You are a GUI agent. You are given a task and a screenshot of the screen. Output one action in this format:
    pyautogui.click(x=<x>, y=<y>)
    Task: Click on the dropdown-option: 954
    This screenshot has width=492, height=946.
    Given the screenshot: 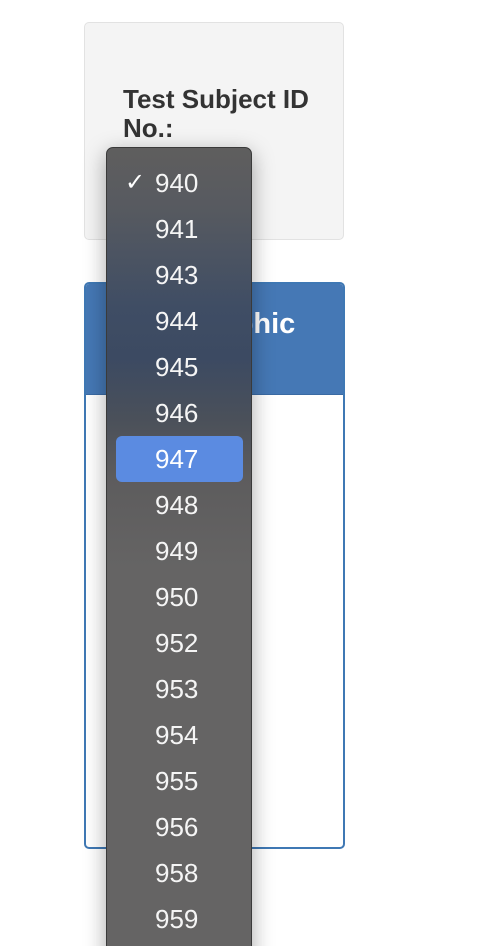 What is the action you would take?
    pyautogui.click(x=179, y=735)
    